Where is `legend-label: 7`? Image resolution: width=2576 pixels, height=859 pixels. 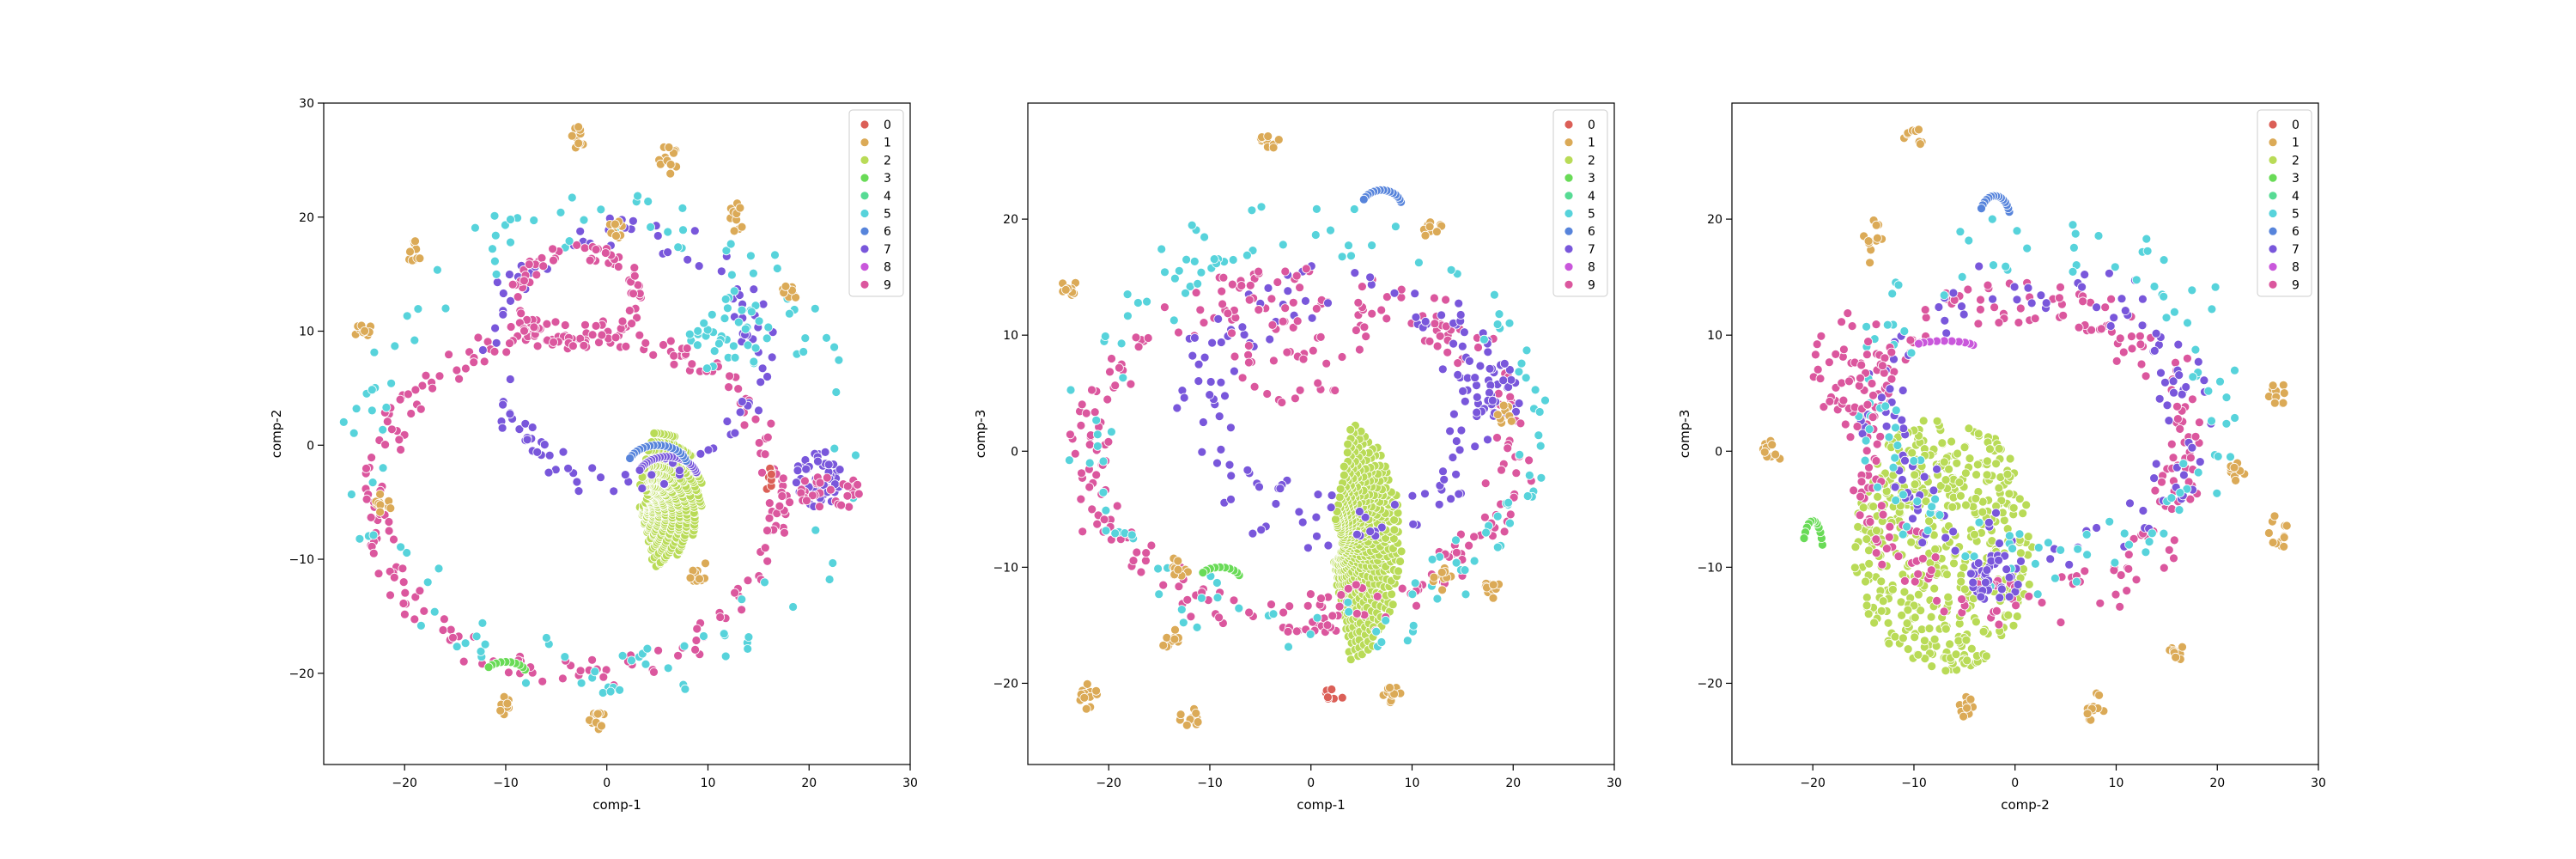 legend-label: 7 is located at coordinates (1591, 250).